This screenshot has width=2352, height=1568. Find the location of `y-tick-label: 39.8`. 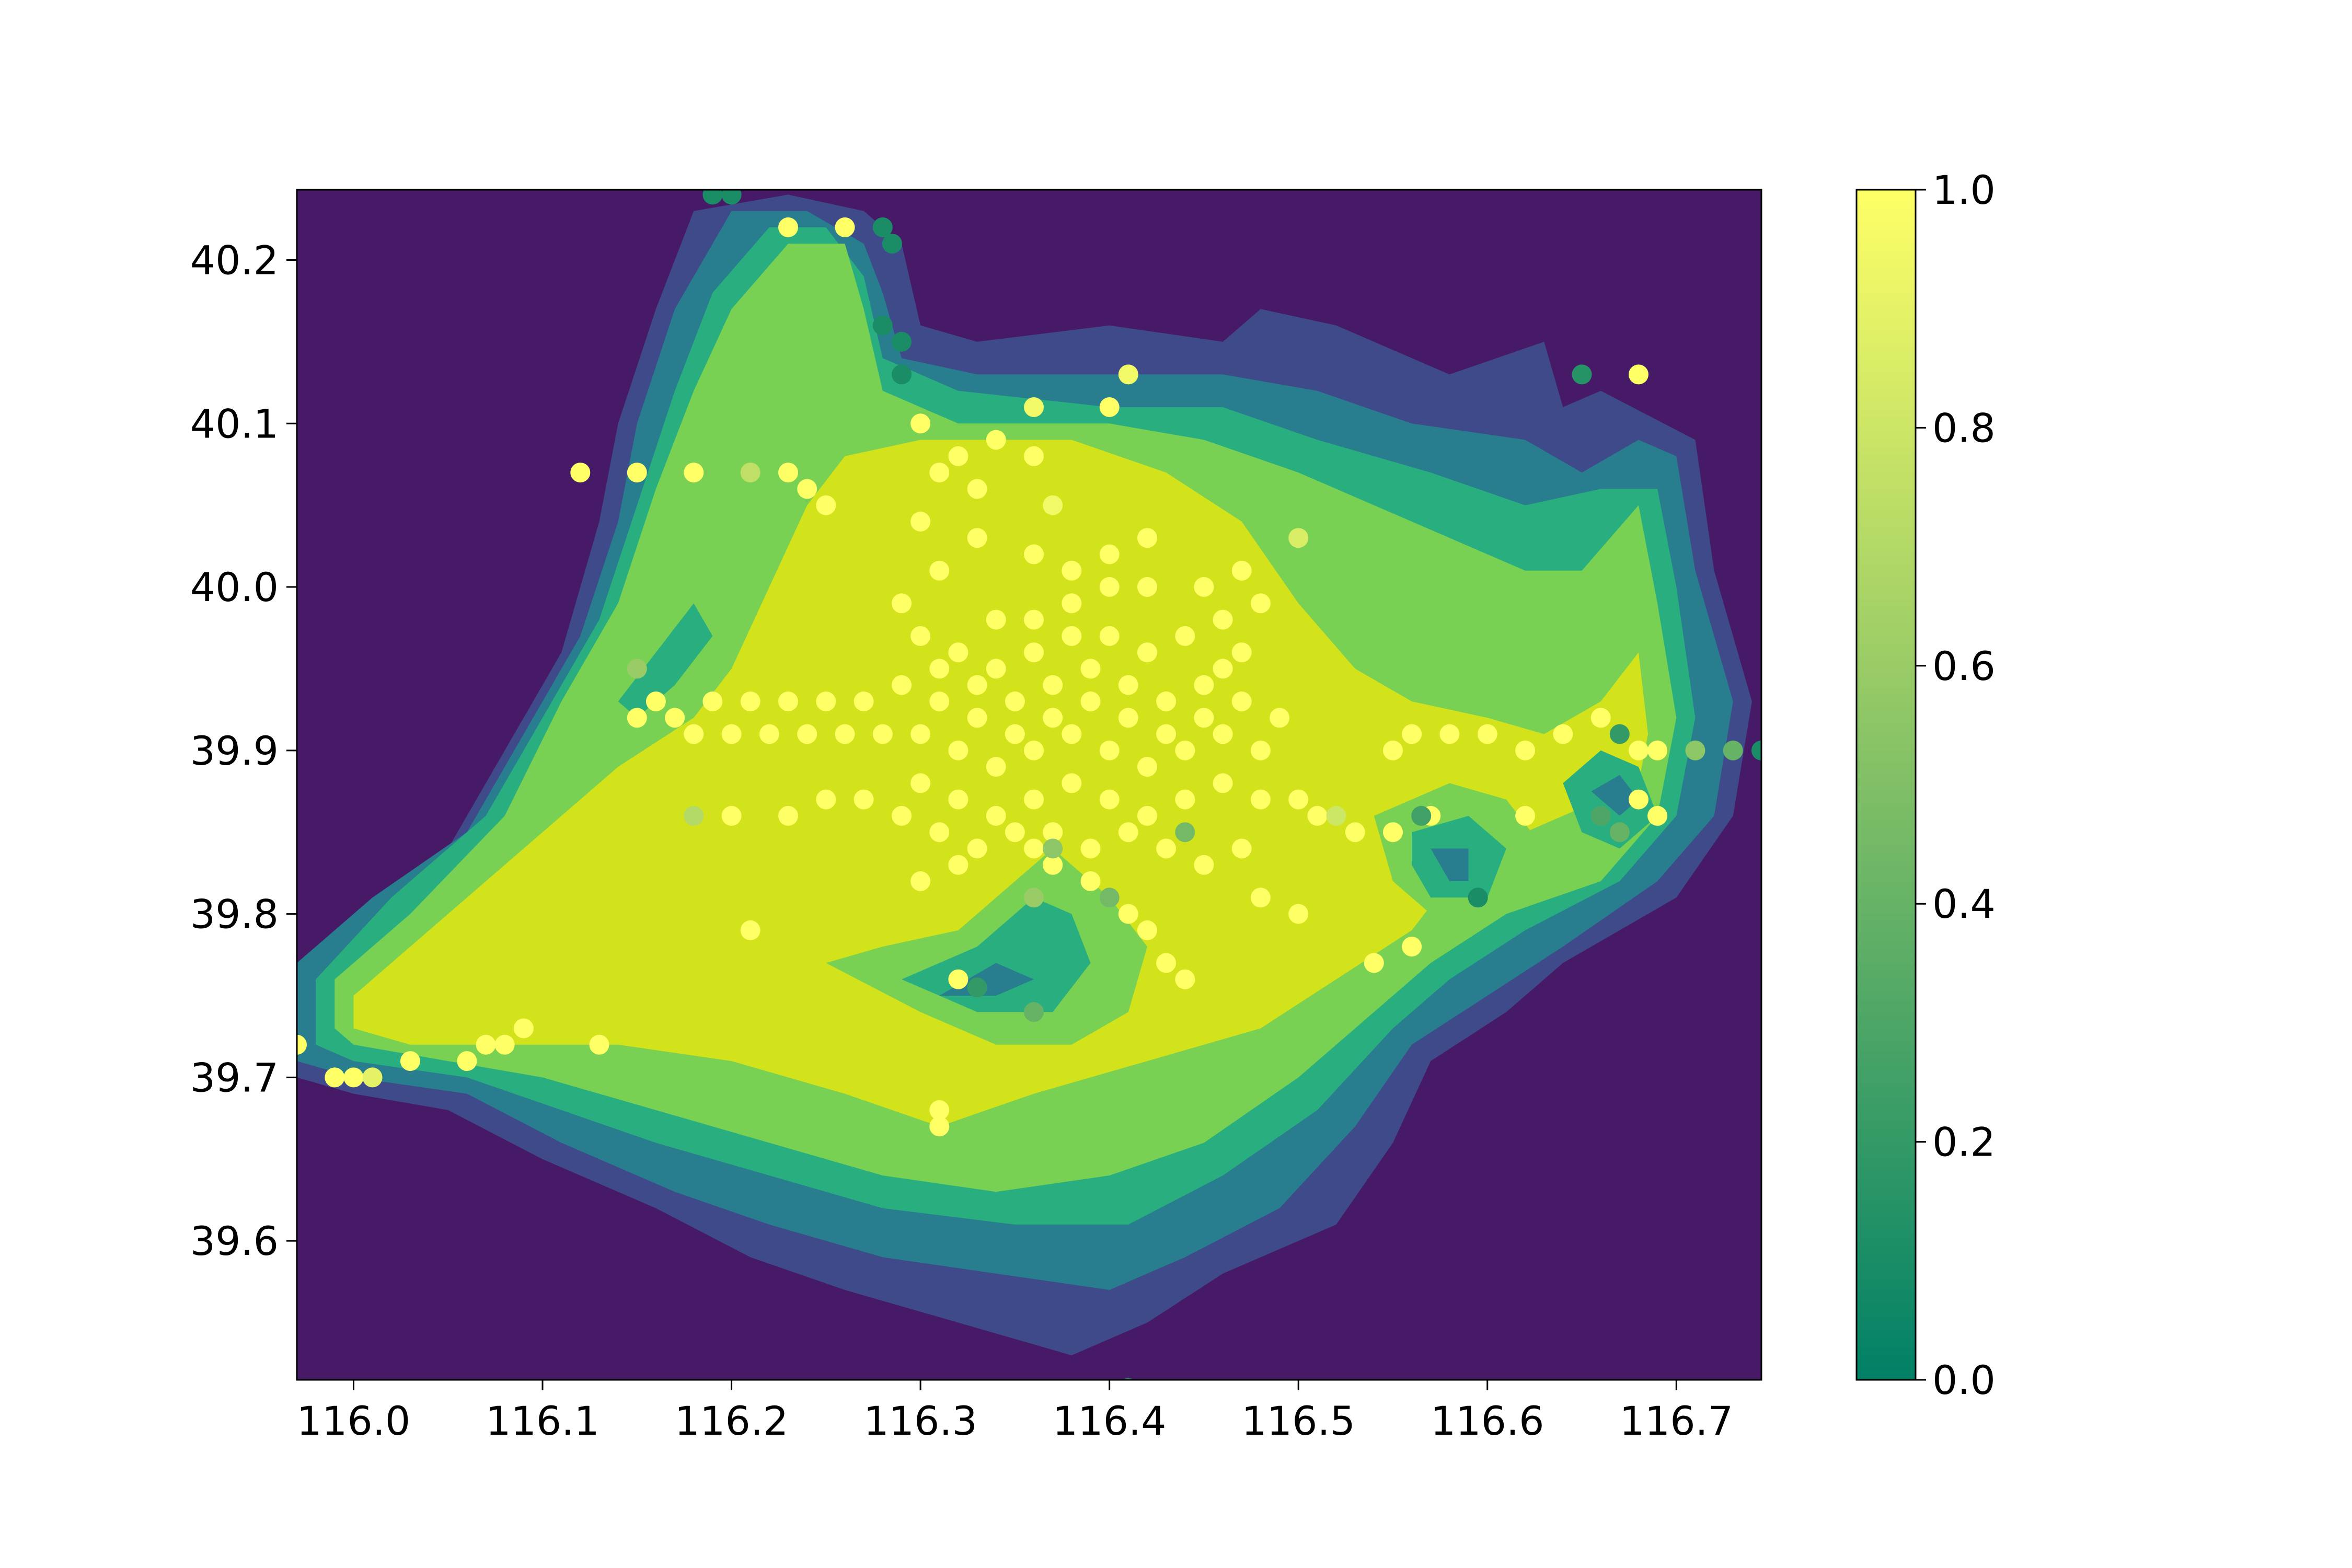

y-tick-label: 39.8 is located at coordinates (234, 914).